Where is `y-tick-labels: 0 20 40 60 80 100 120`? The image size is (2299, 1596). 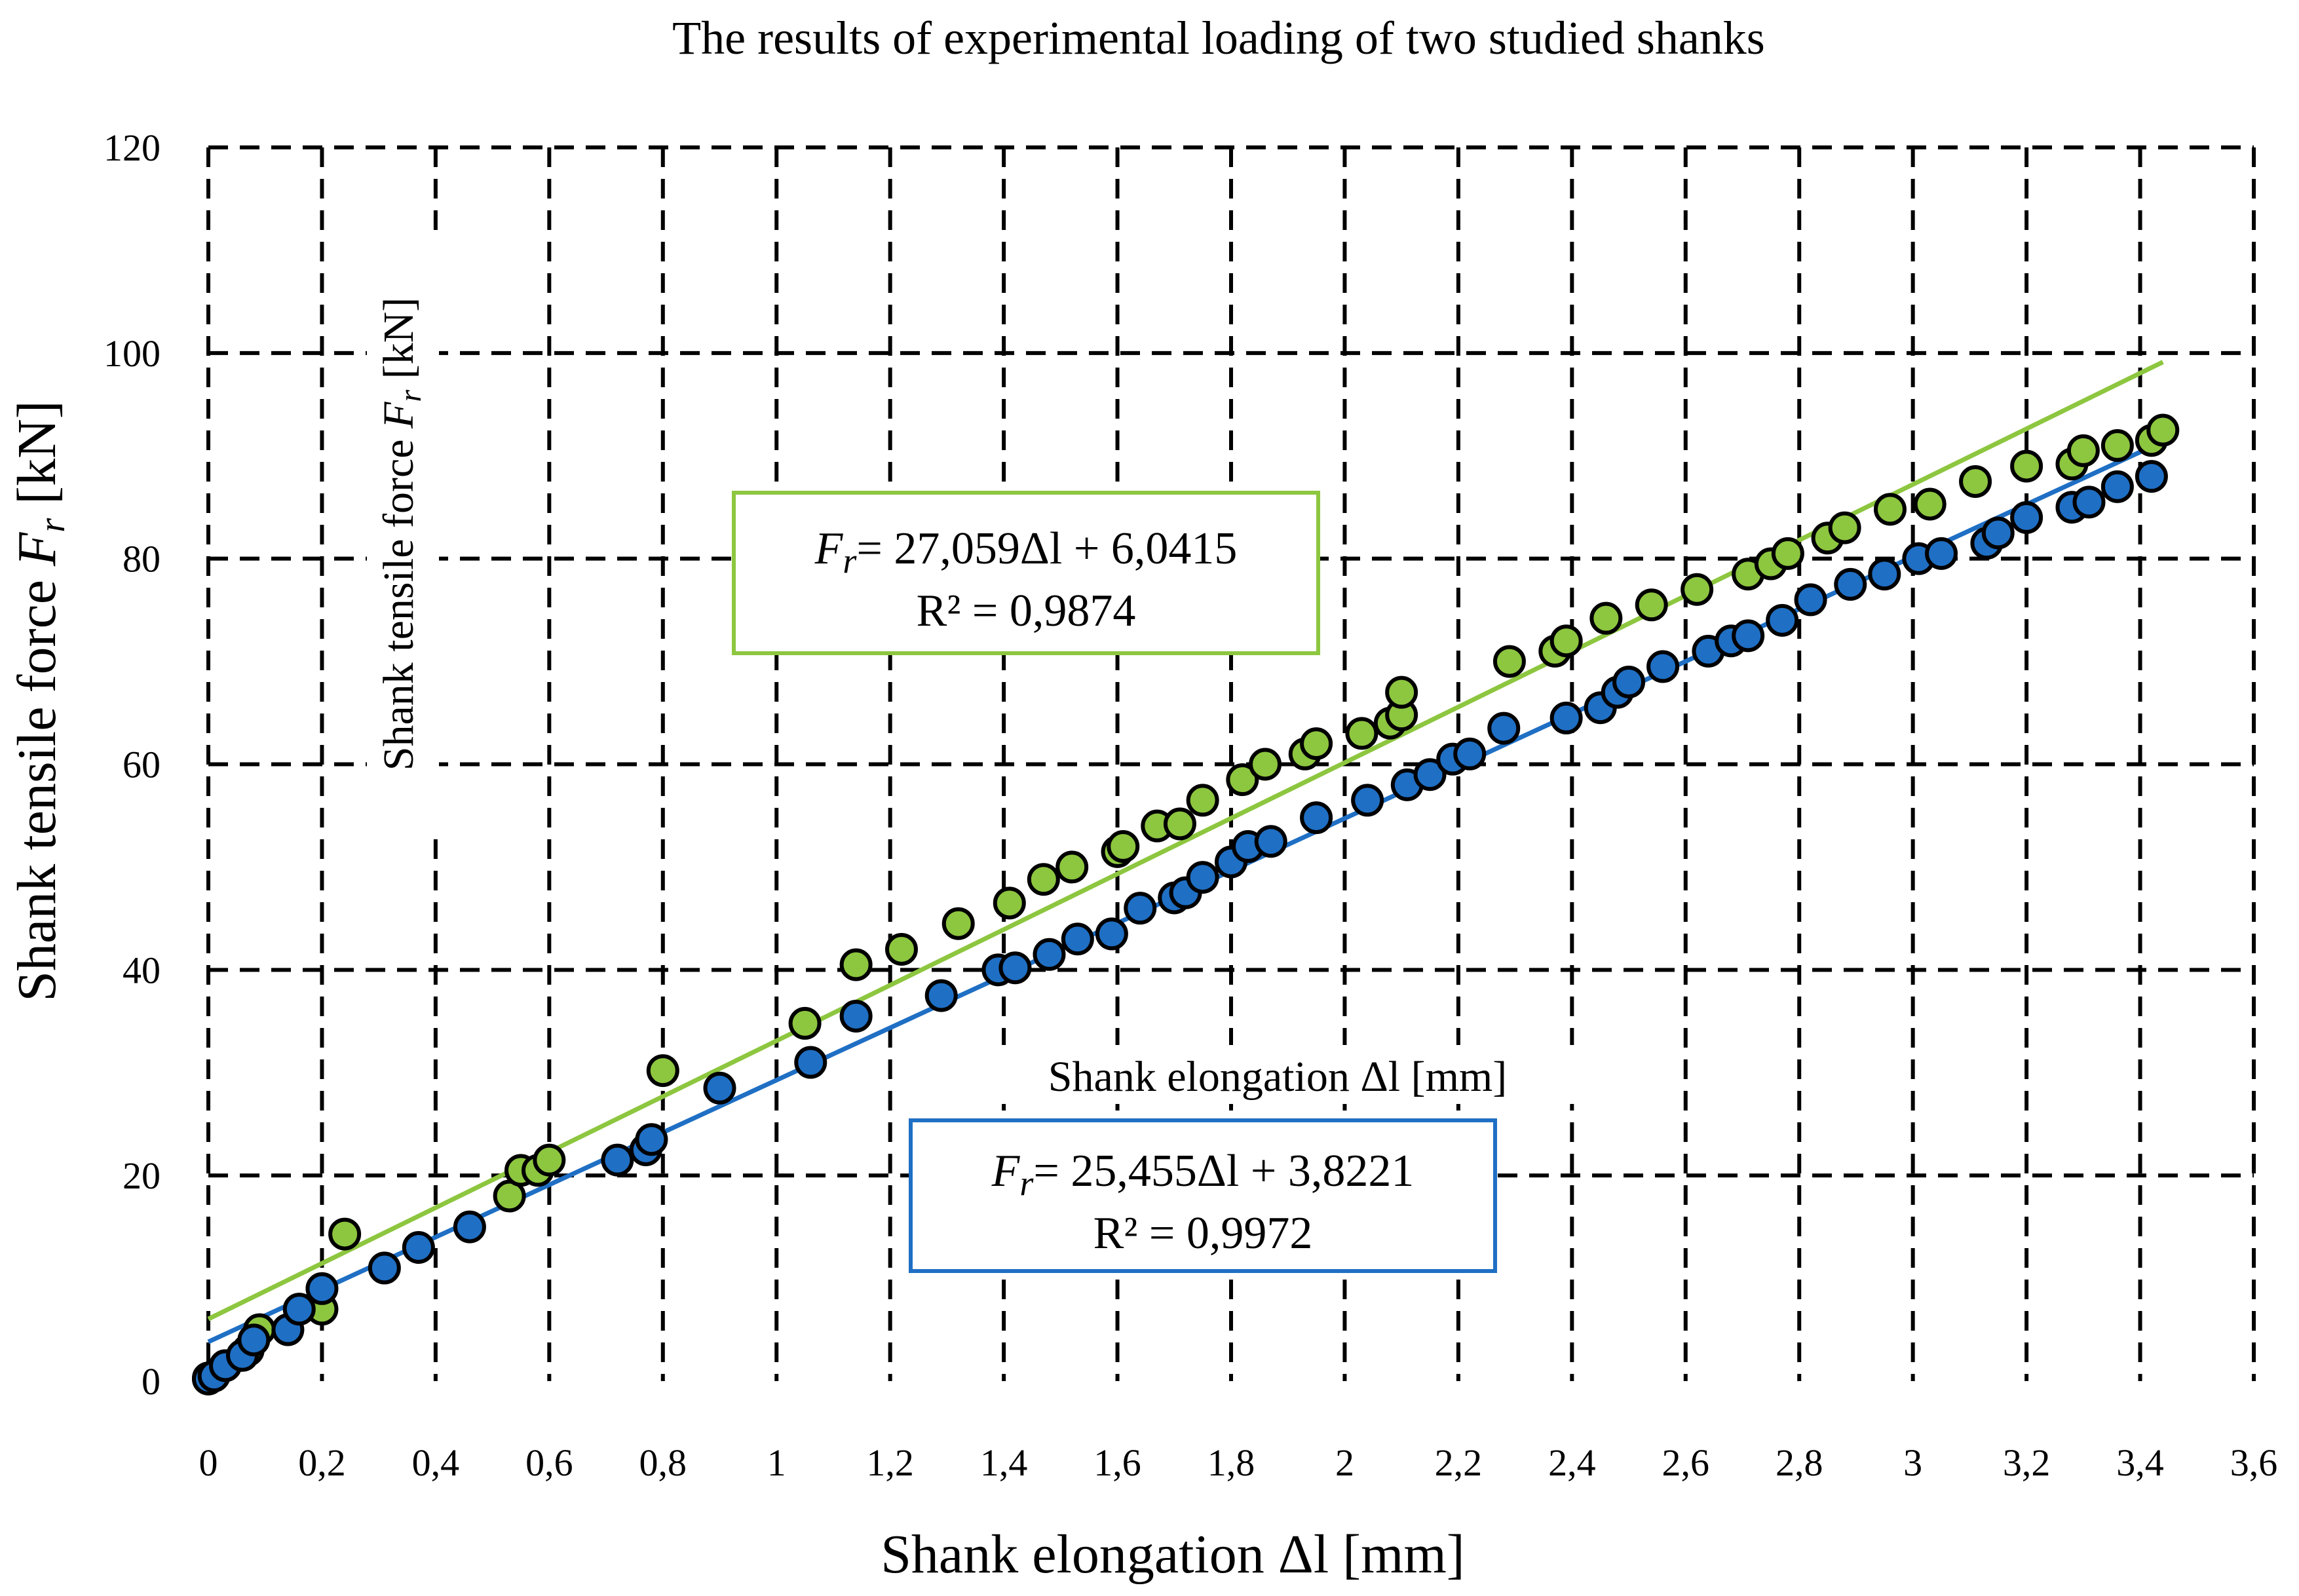 y-tick-labels: 0 20 40 60 80 100 120 is located at coordinates (132, 764).